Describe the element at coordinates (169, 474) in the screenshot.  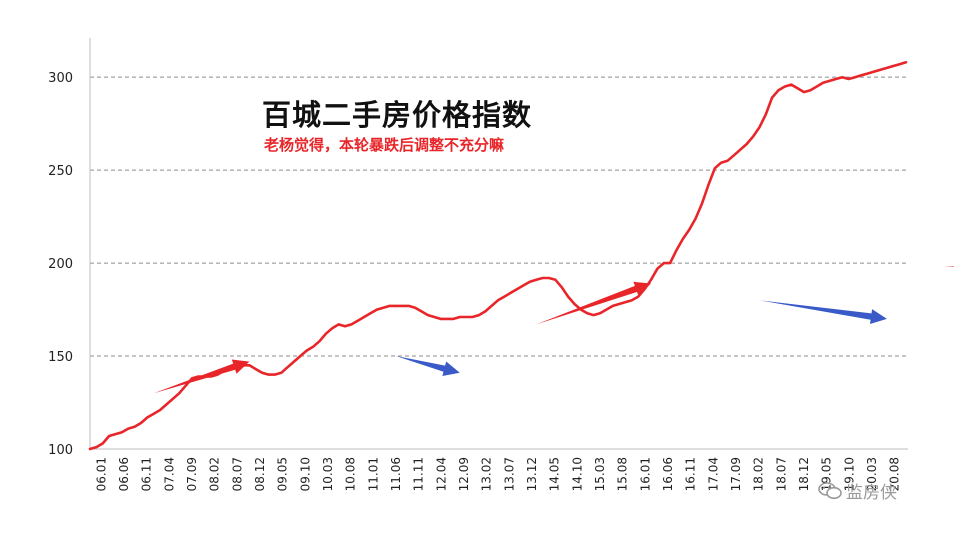
I see `x-tick-label: 07.04` at that location.